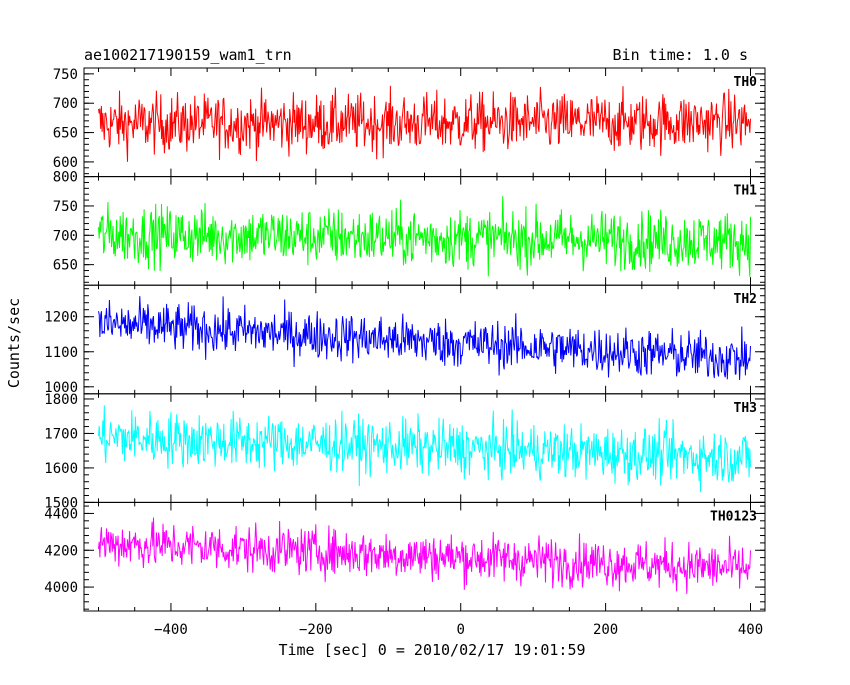 The width and height of the screenshot is (850, 685). I want to click on y-tick-label: 1800, so click(61, 400).